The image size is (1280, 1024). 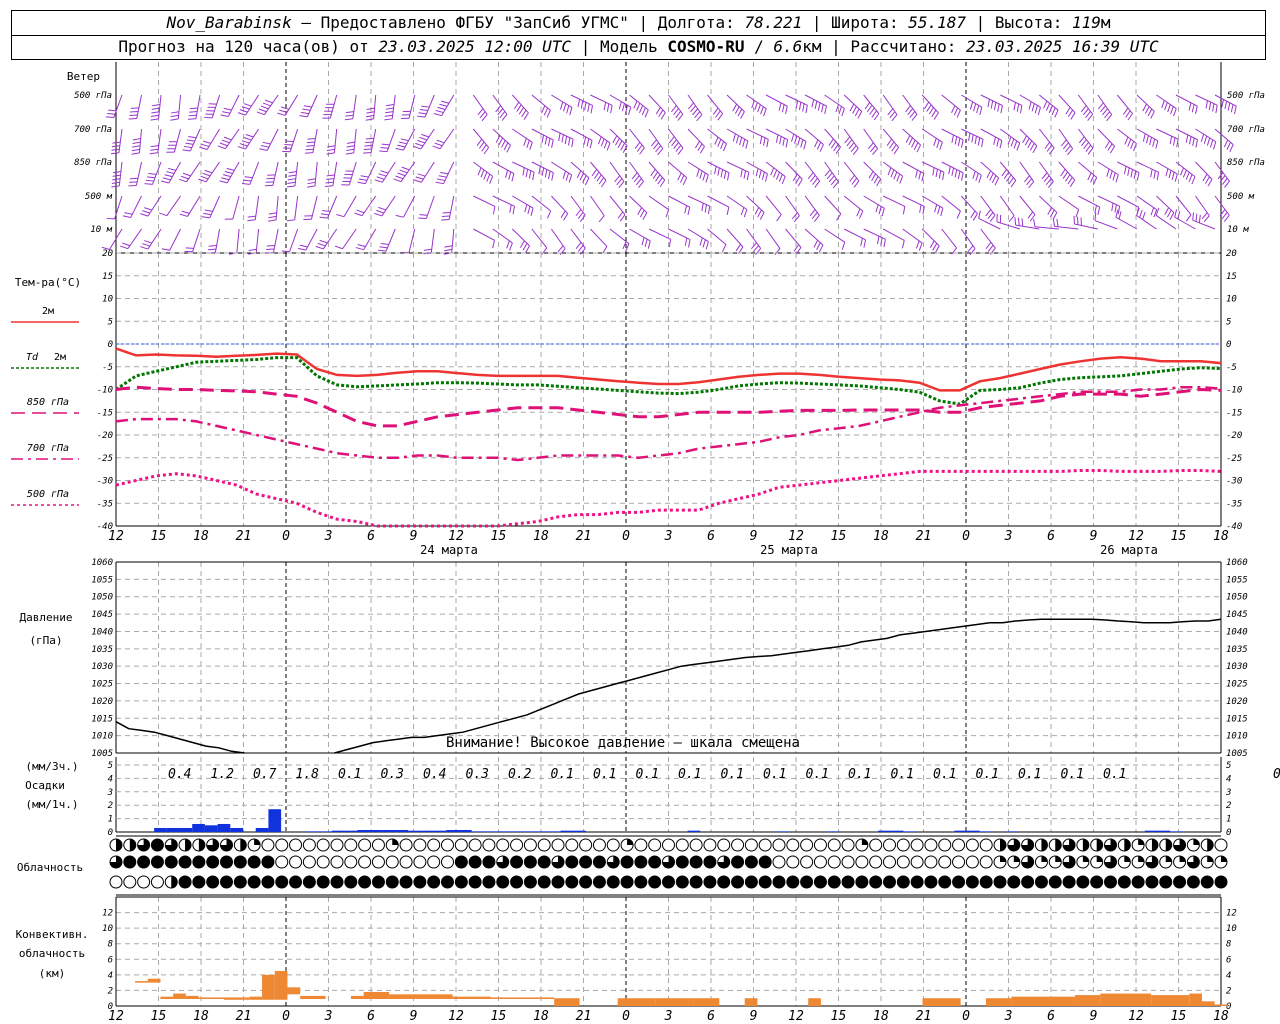 What do you see at coordinates (110, 322) in the screenshot?
I see `temp-panel-ytick-left: 5` at bounding box center [110, 322].